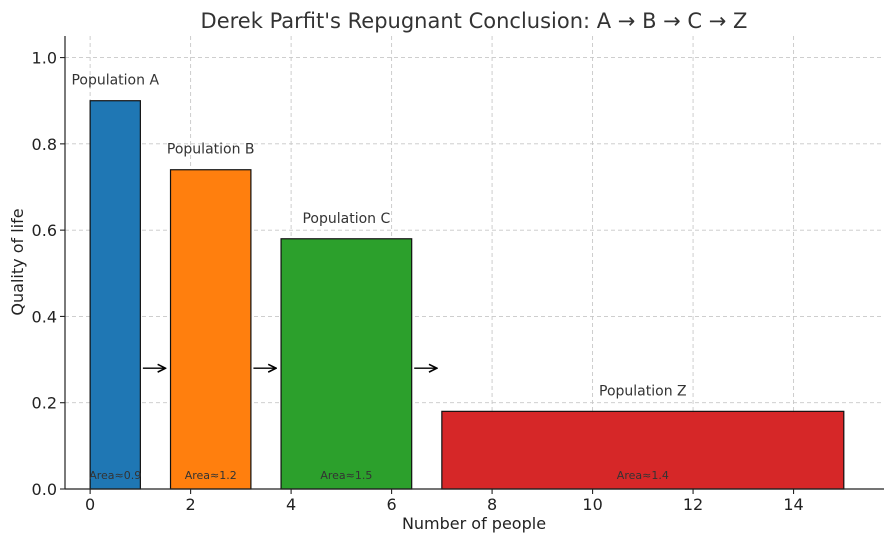 This screenshot has width=894, height=543. Describe the element at coordinates (44, 316) in the screenshot. I see `y-tick-label: 0.4` at that location.